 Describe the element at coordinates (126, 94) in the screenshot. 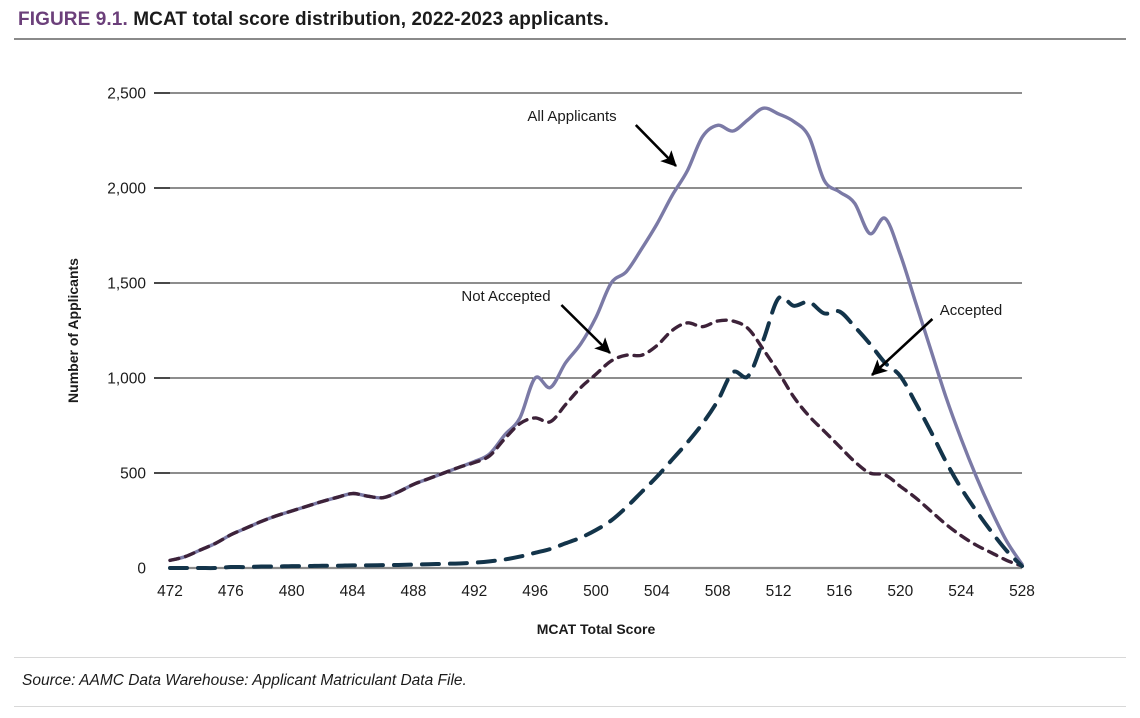

I see `y-axis-tick-label: 2,500` at that location.